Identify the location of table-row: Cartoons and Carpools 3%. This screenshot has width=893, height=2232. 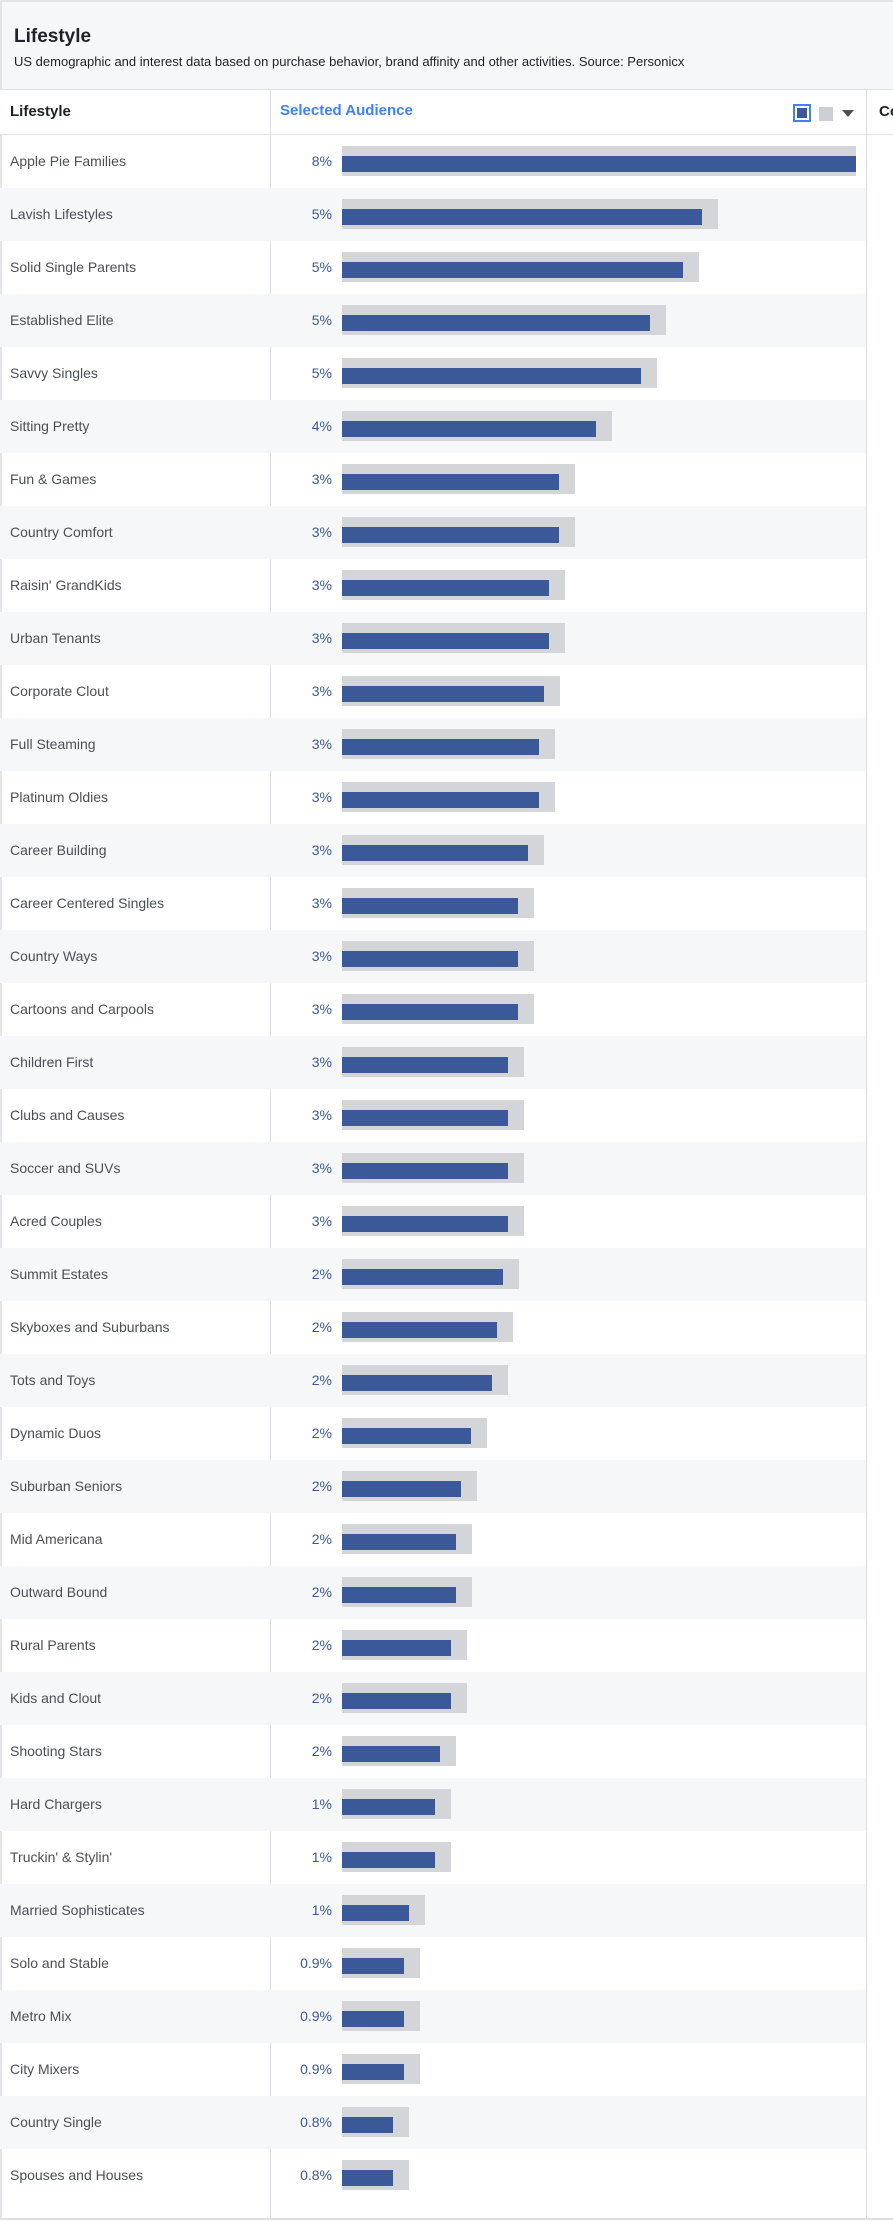
(433, 1009).